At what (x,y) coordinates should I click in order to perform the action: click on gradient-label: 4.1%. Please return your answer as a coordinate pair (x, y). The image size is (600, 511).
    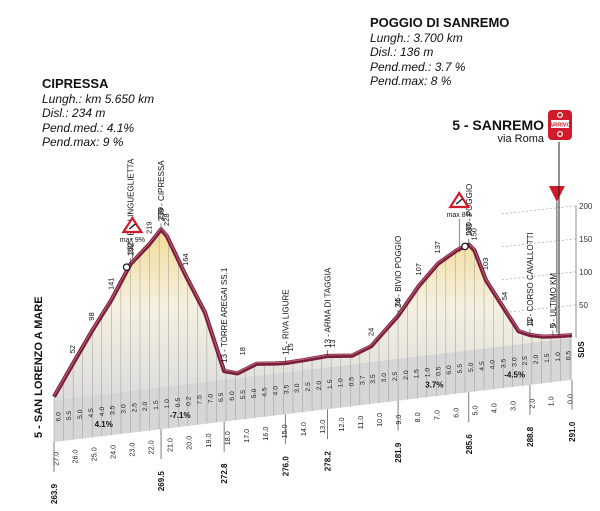
    Looking at the image, I should click on (104, 424).